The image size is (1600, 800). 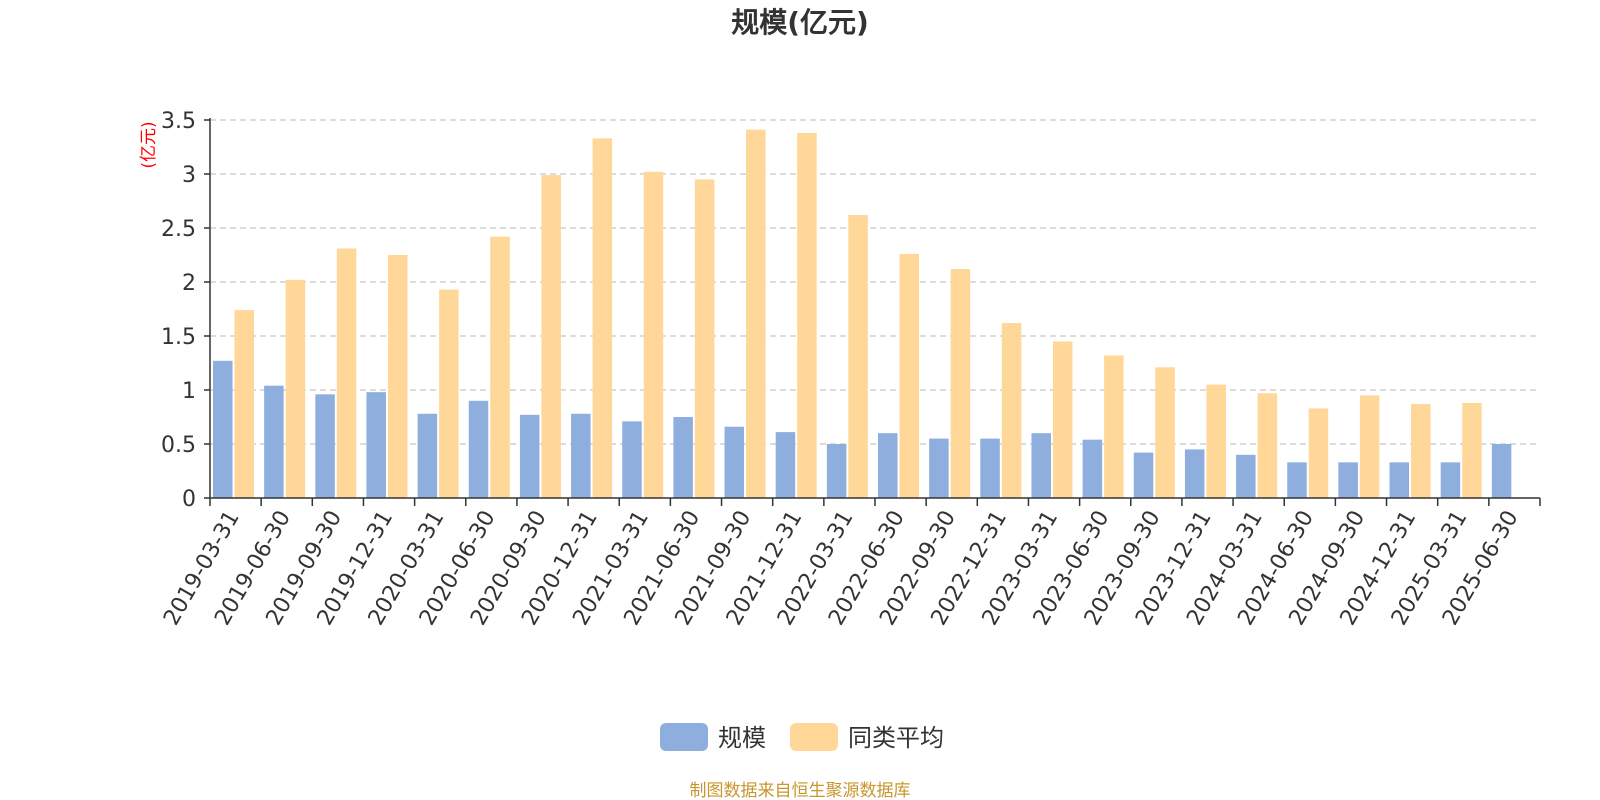 What do you see at coordinates (178, 445) in the screenshot?
I see `y-tick-label: 0.5` at bounding box center [178, 445].